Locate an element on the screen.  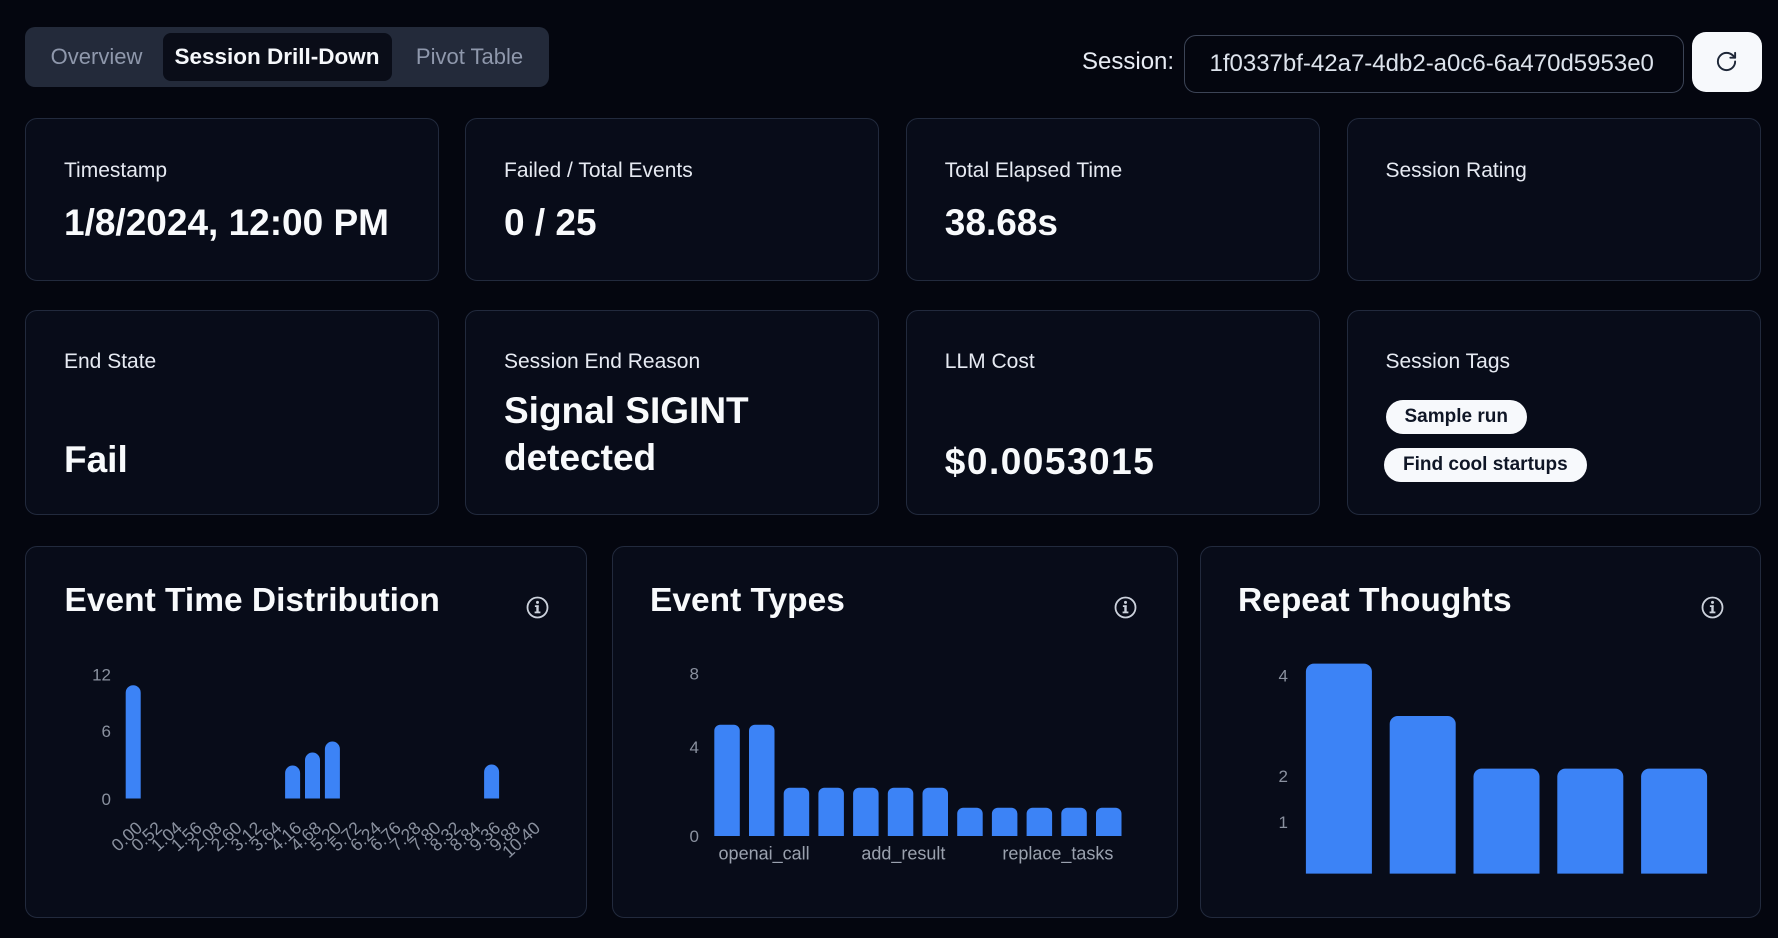
svg-text: 6 is located at coordinates (105, 731).